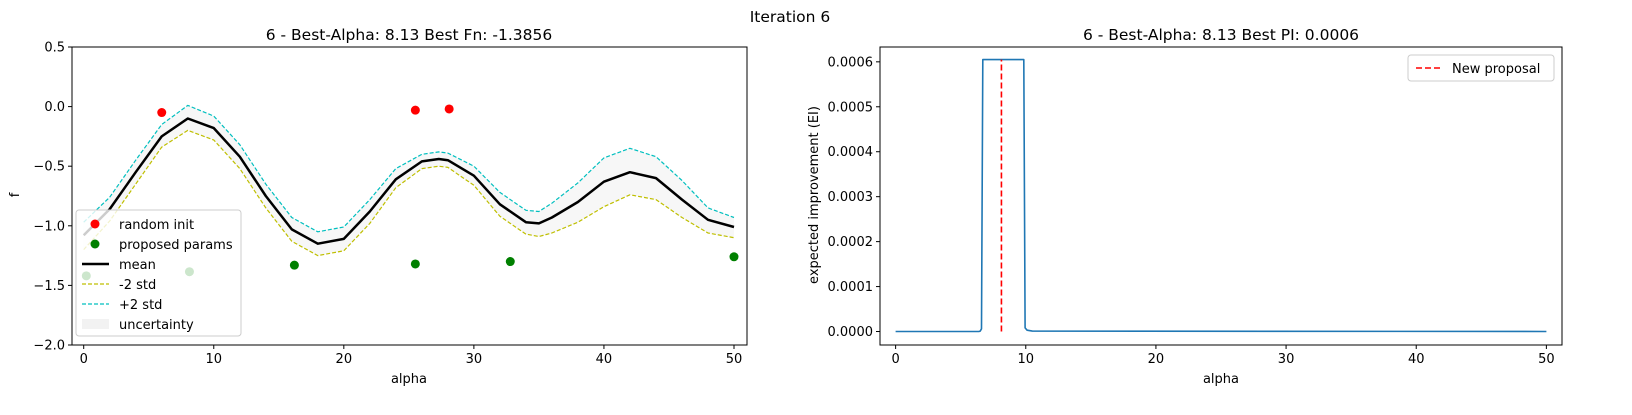 The image size is (1632, 415). What do you see at coordinates (790, 17) in the screenshot?
I see `figure-suptitle: Iteration 6` at bounding box center [790, 17].